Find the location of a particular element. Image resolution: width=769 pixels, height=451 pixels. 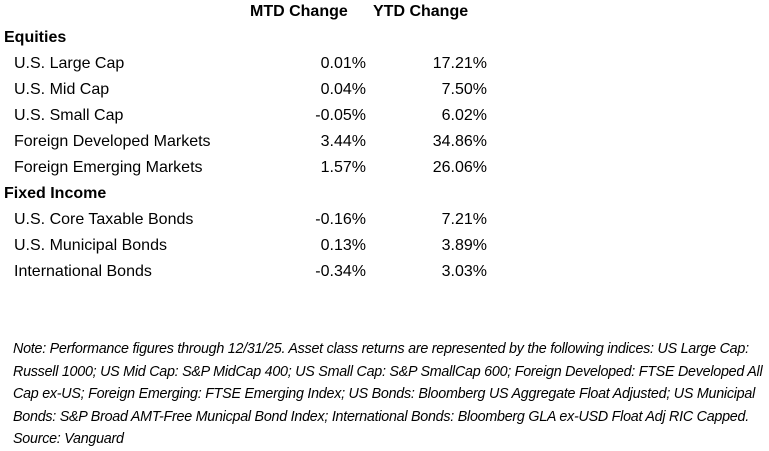

asset-class-label: U.S. Core Taxable Bonds is located at coordinates (104, 219).